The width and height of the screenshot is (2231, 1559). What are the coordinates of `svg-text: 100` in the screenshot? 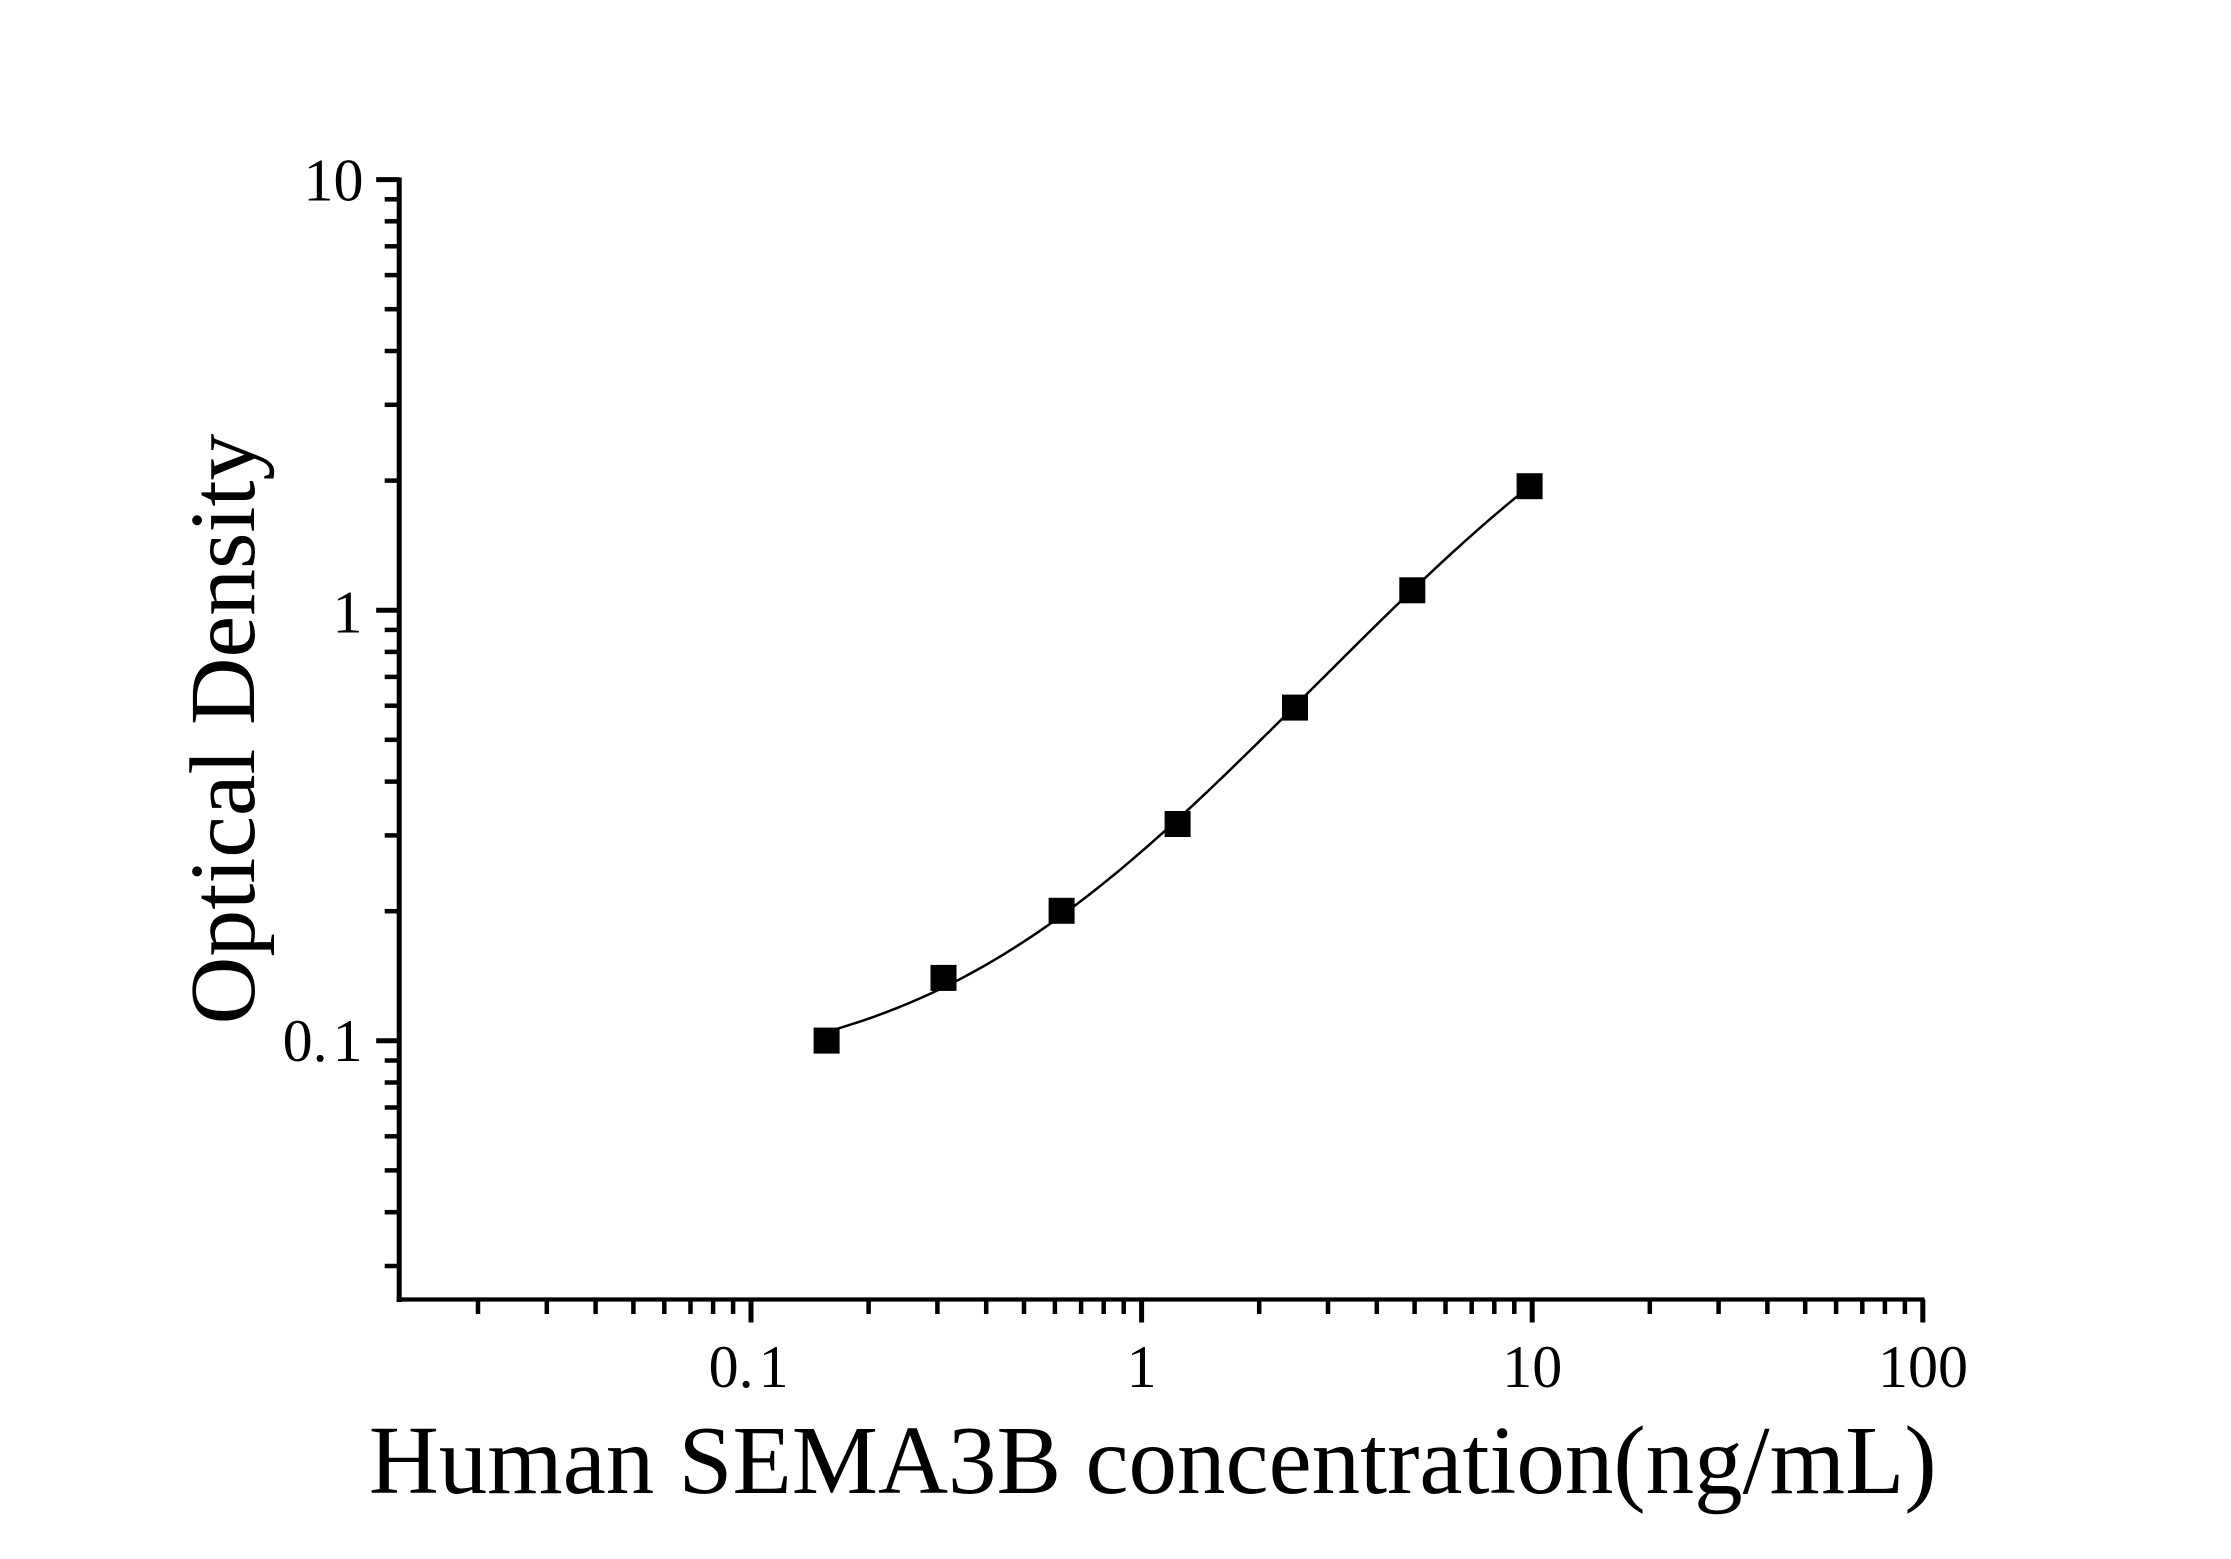 It's located at (1923, 1367).